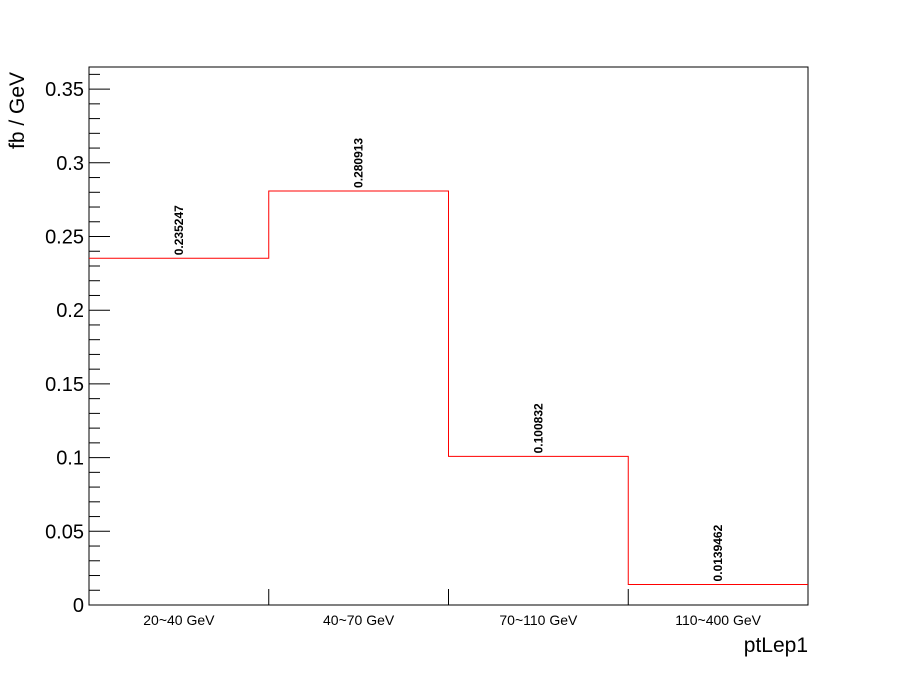 The height and width of the screenshot is (673, 898). I want to click on x-category-label: 70~110 GeV, so click(538, 620).